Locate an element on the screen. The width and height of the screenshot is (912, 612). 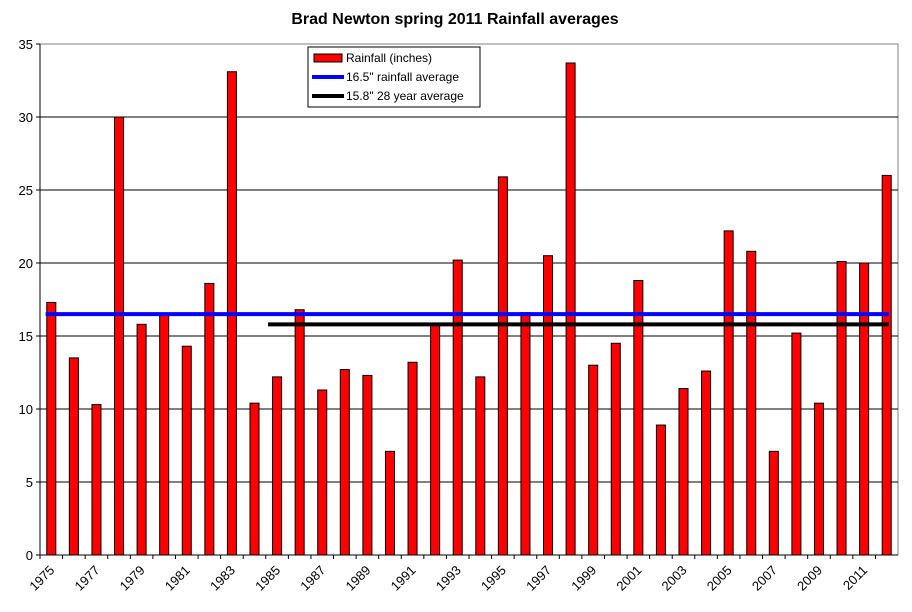
x-tick-label: 2005 is located at coordinates (719, 578).